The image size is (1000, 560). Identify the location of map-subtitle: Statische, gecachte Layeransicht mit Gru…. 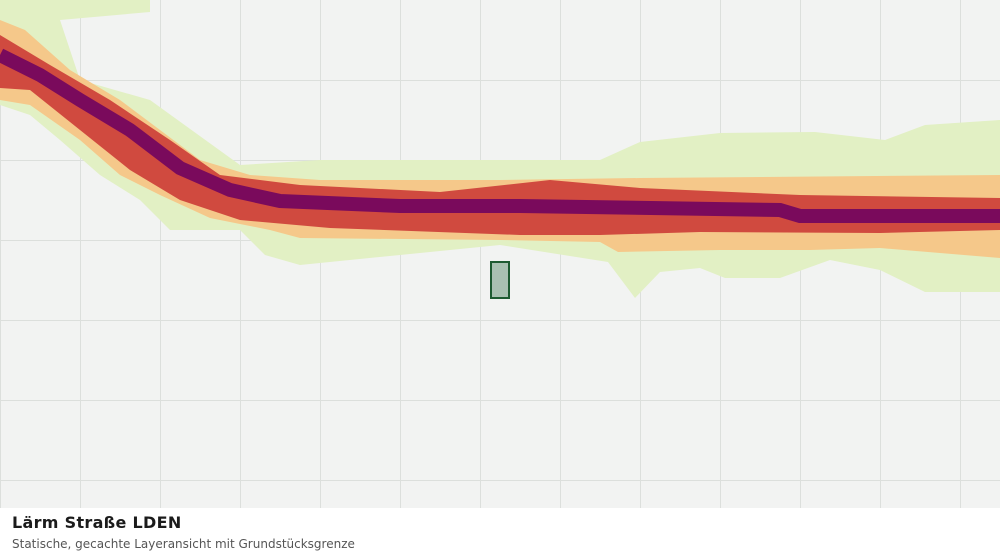
(183, 544).